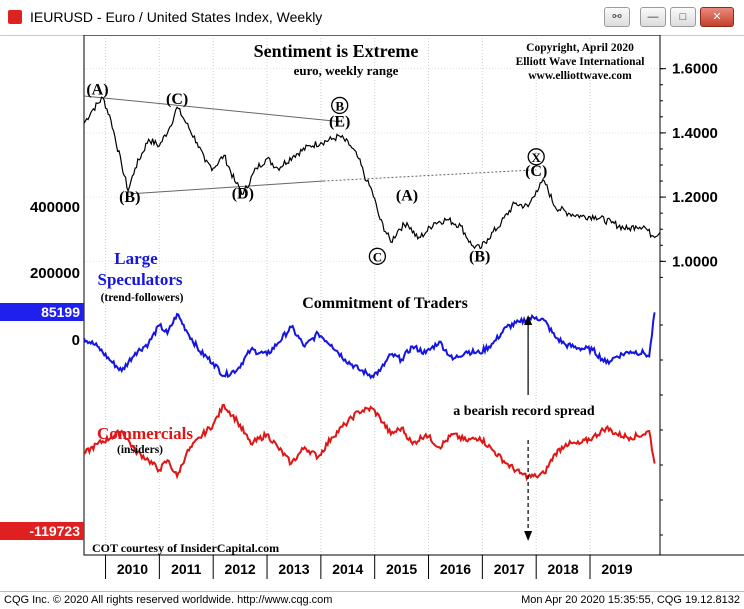 Image resolution: width=744 pixels, height=609 pixels. Describe the element at coordinates (580, 48) in the screenshot. I see `copyright-credit: Copyright, April 2020` at that location.